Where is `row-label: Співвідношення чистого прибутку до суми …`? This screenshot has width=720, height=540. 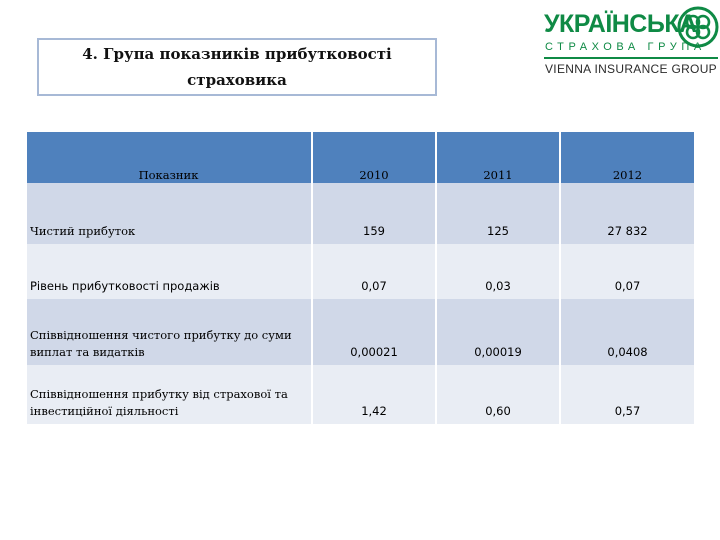 row-label: Співвідношення чистого прибутку до суми … is located at coordinates (169, 332).